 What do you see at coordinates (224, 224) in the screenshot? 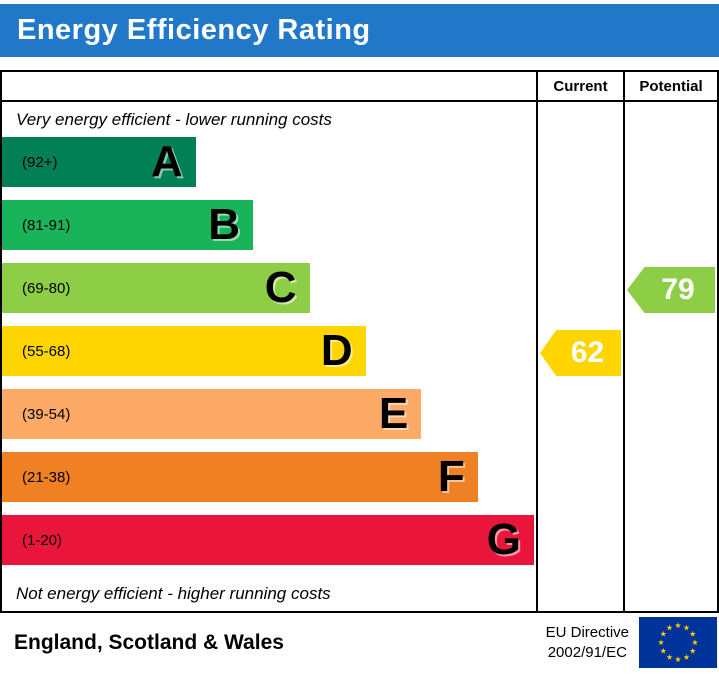
I see `band-letter: B` at bounding box center [224, 224].